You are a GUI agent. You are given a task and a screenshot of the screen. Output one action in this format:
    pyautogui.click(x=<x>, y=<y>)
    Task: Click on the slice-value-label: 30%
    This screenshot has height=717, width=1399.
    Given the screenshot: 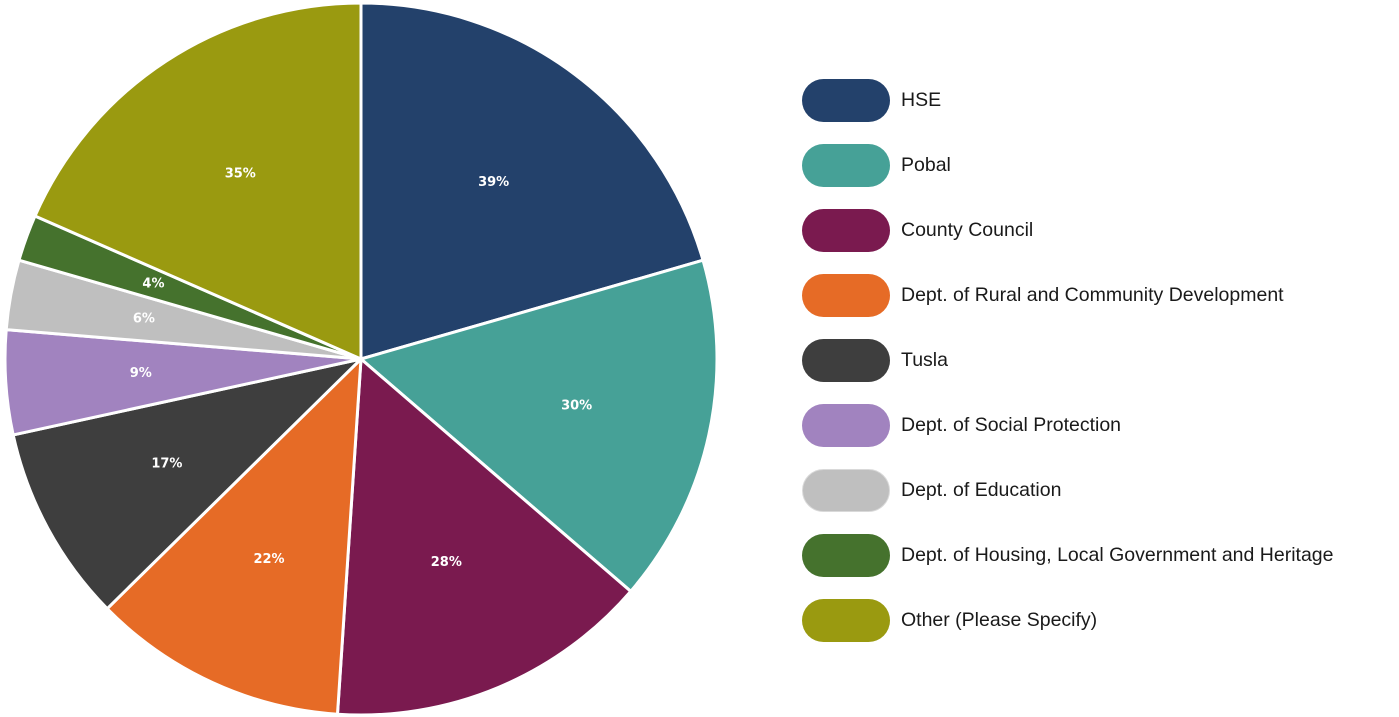 What is the action you would take?
    pyautogui.click(x=576, y=406)
    